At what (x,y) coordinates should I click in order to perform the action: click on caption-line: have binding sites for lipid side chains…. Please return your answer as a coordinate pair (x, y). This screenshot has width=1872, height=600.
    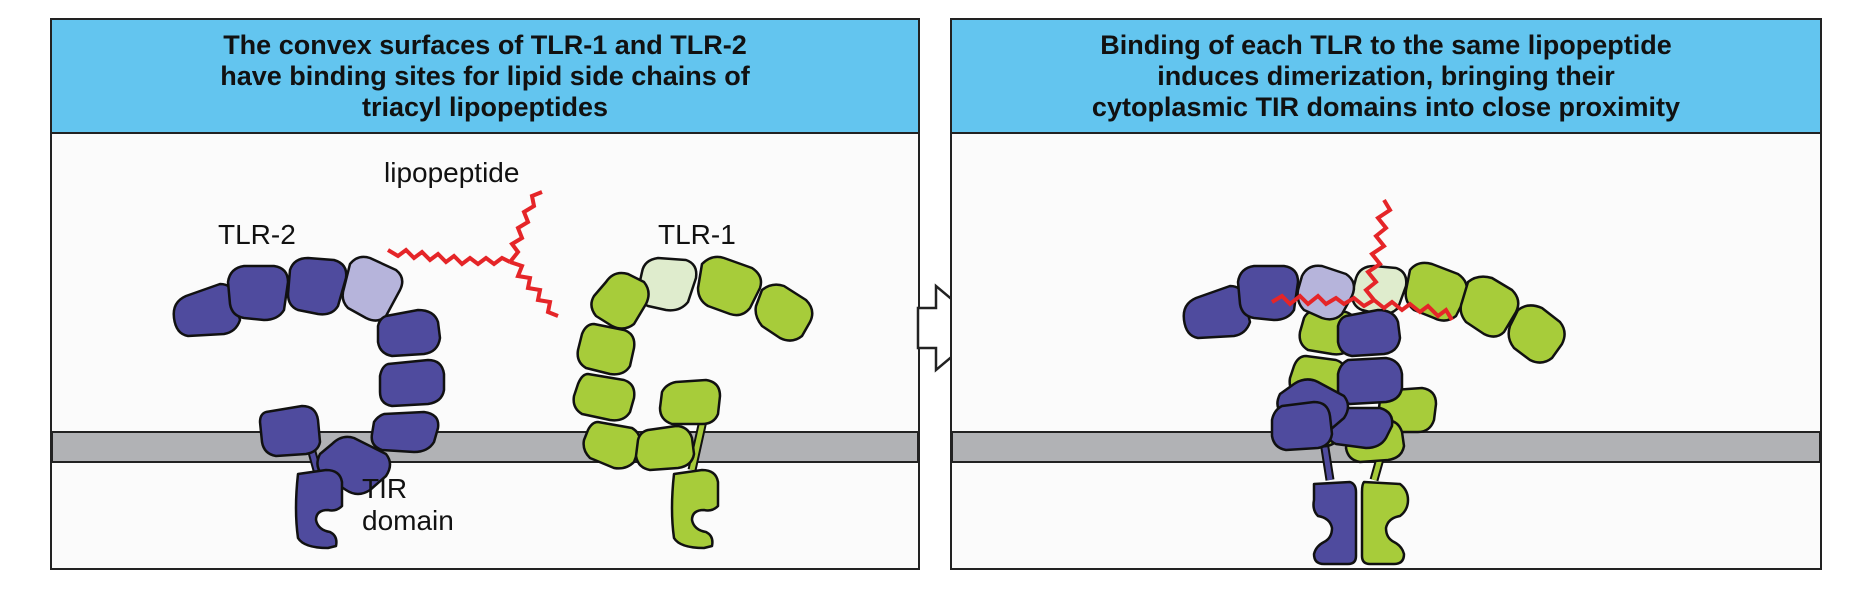
    Looking at the image, I should click on (485, 75).